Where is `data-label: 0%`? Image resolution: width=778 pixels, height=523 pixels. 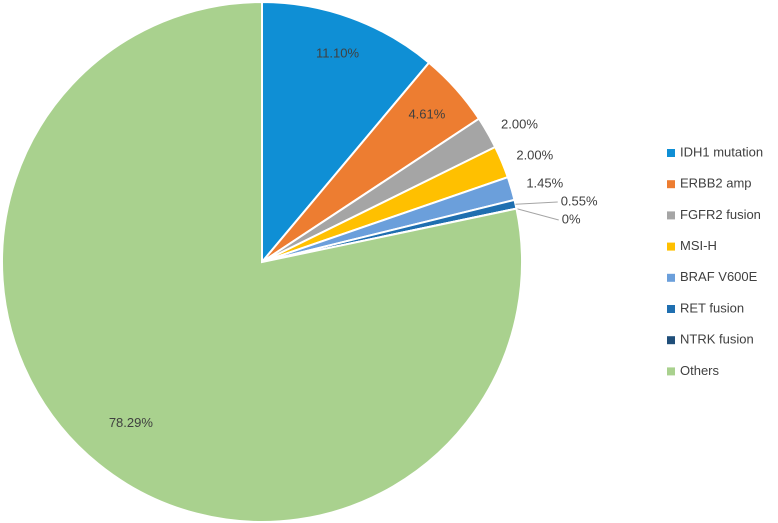 data-label: 0% is located at coordinates (571, 218).